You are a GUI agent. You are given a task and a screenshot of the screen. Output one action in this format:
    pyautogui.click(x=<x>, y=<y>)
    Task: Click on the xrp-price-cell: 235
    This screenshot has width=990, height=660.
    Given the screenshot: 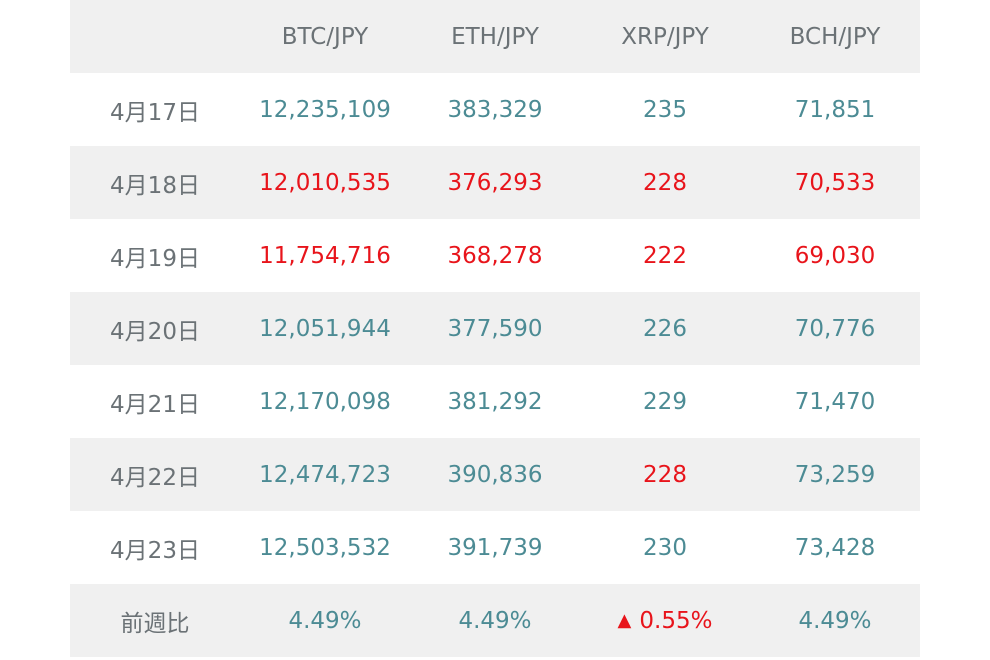 What is the action you would take?
    pyautogui.click(x=665, y=109)
    